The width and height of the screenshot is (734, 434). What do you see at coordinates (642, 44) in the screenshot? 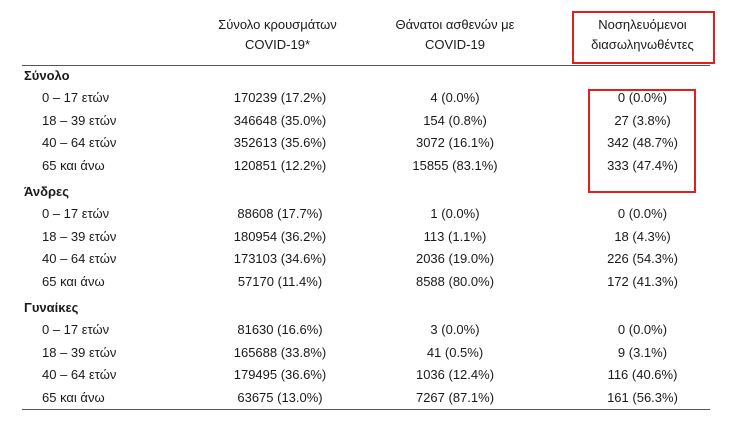
I see `header-intubated-line2: διασωληνωθέντες` at bounding box center [642, 44].